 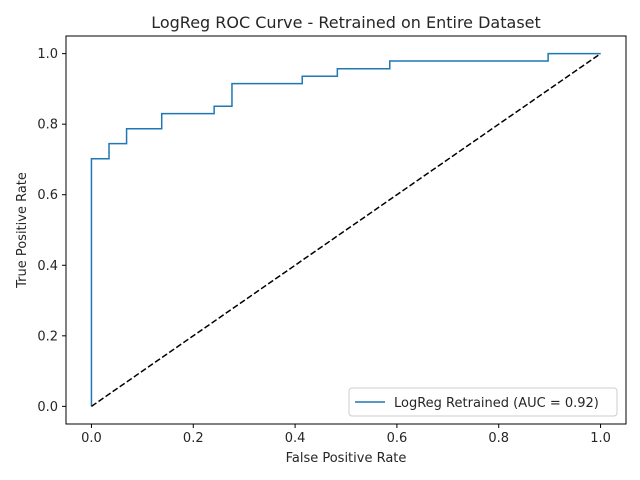 What do you see at coordinates (22, 230) in the screenshot?
I see `y-axis-label: True Positive Rate` at bounding box center [22, 230].